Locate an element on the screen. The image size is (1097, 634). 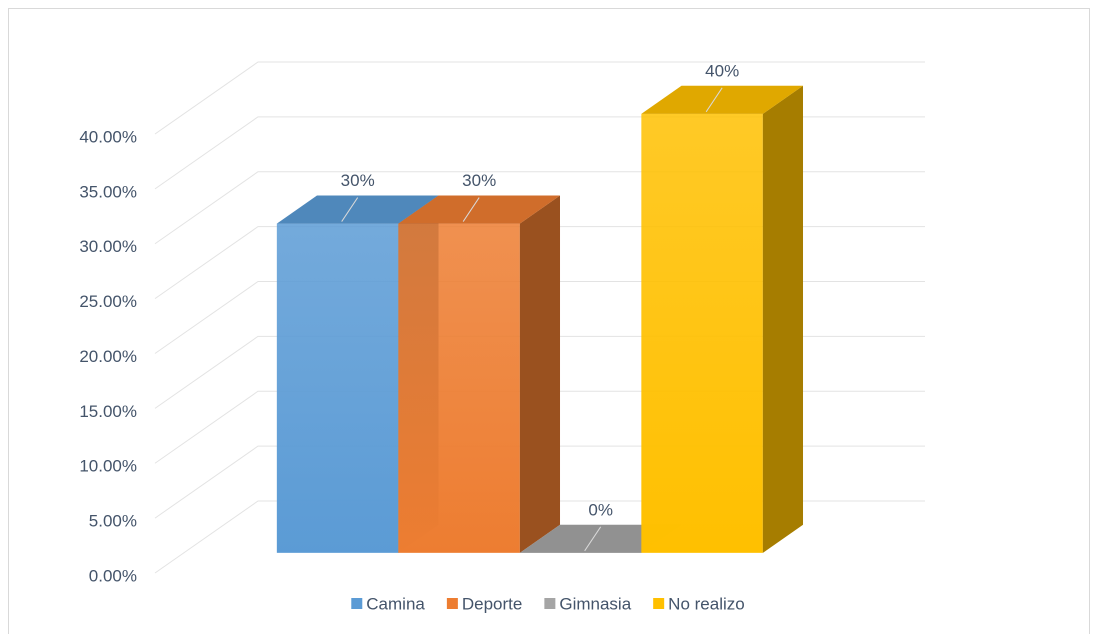
y-tick-label: 10.00% is located at coordinates (108, 466).